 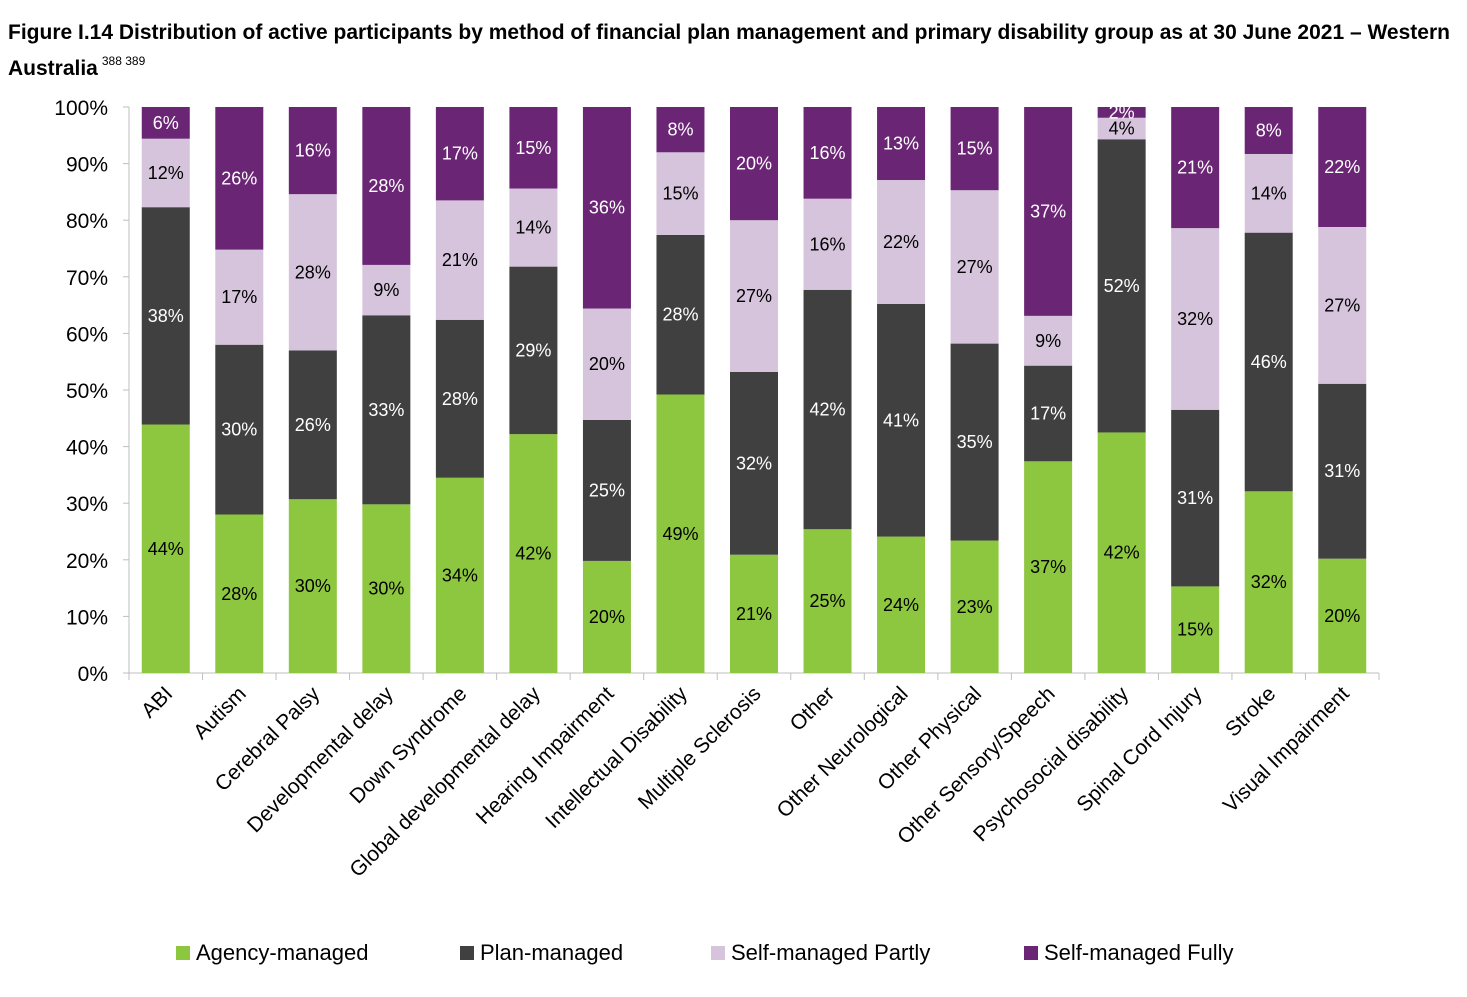 I want to click on data-label: 34%, so click(x=460, y=575).